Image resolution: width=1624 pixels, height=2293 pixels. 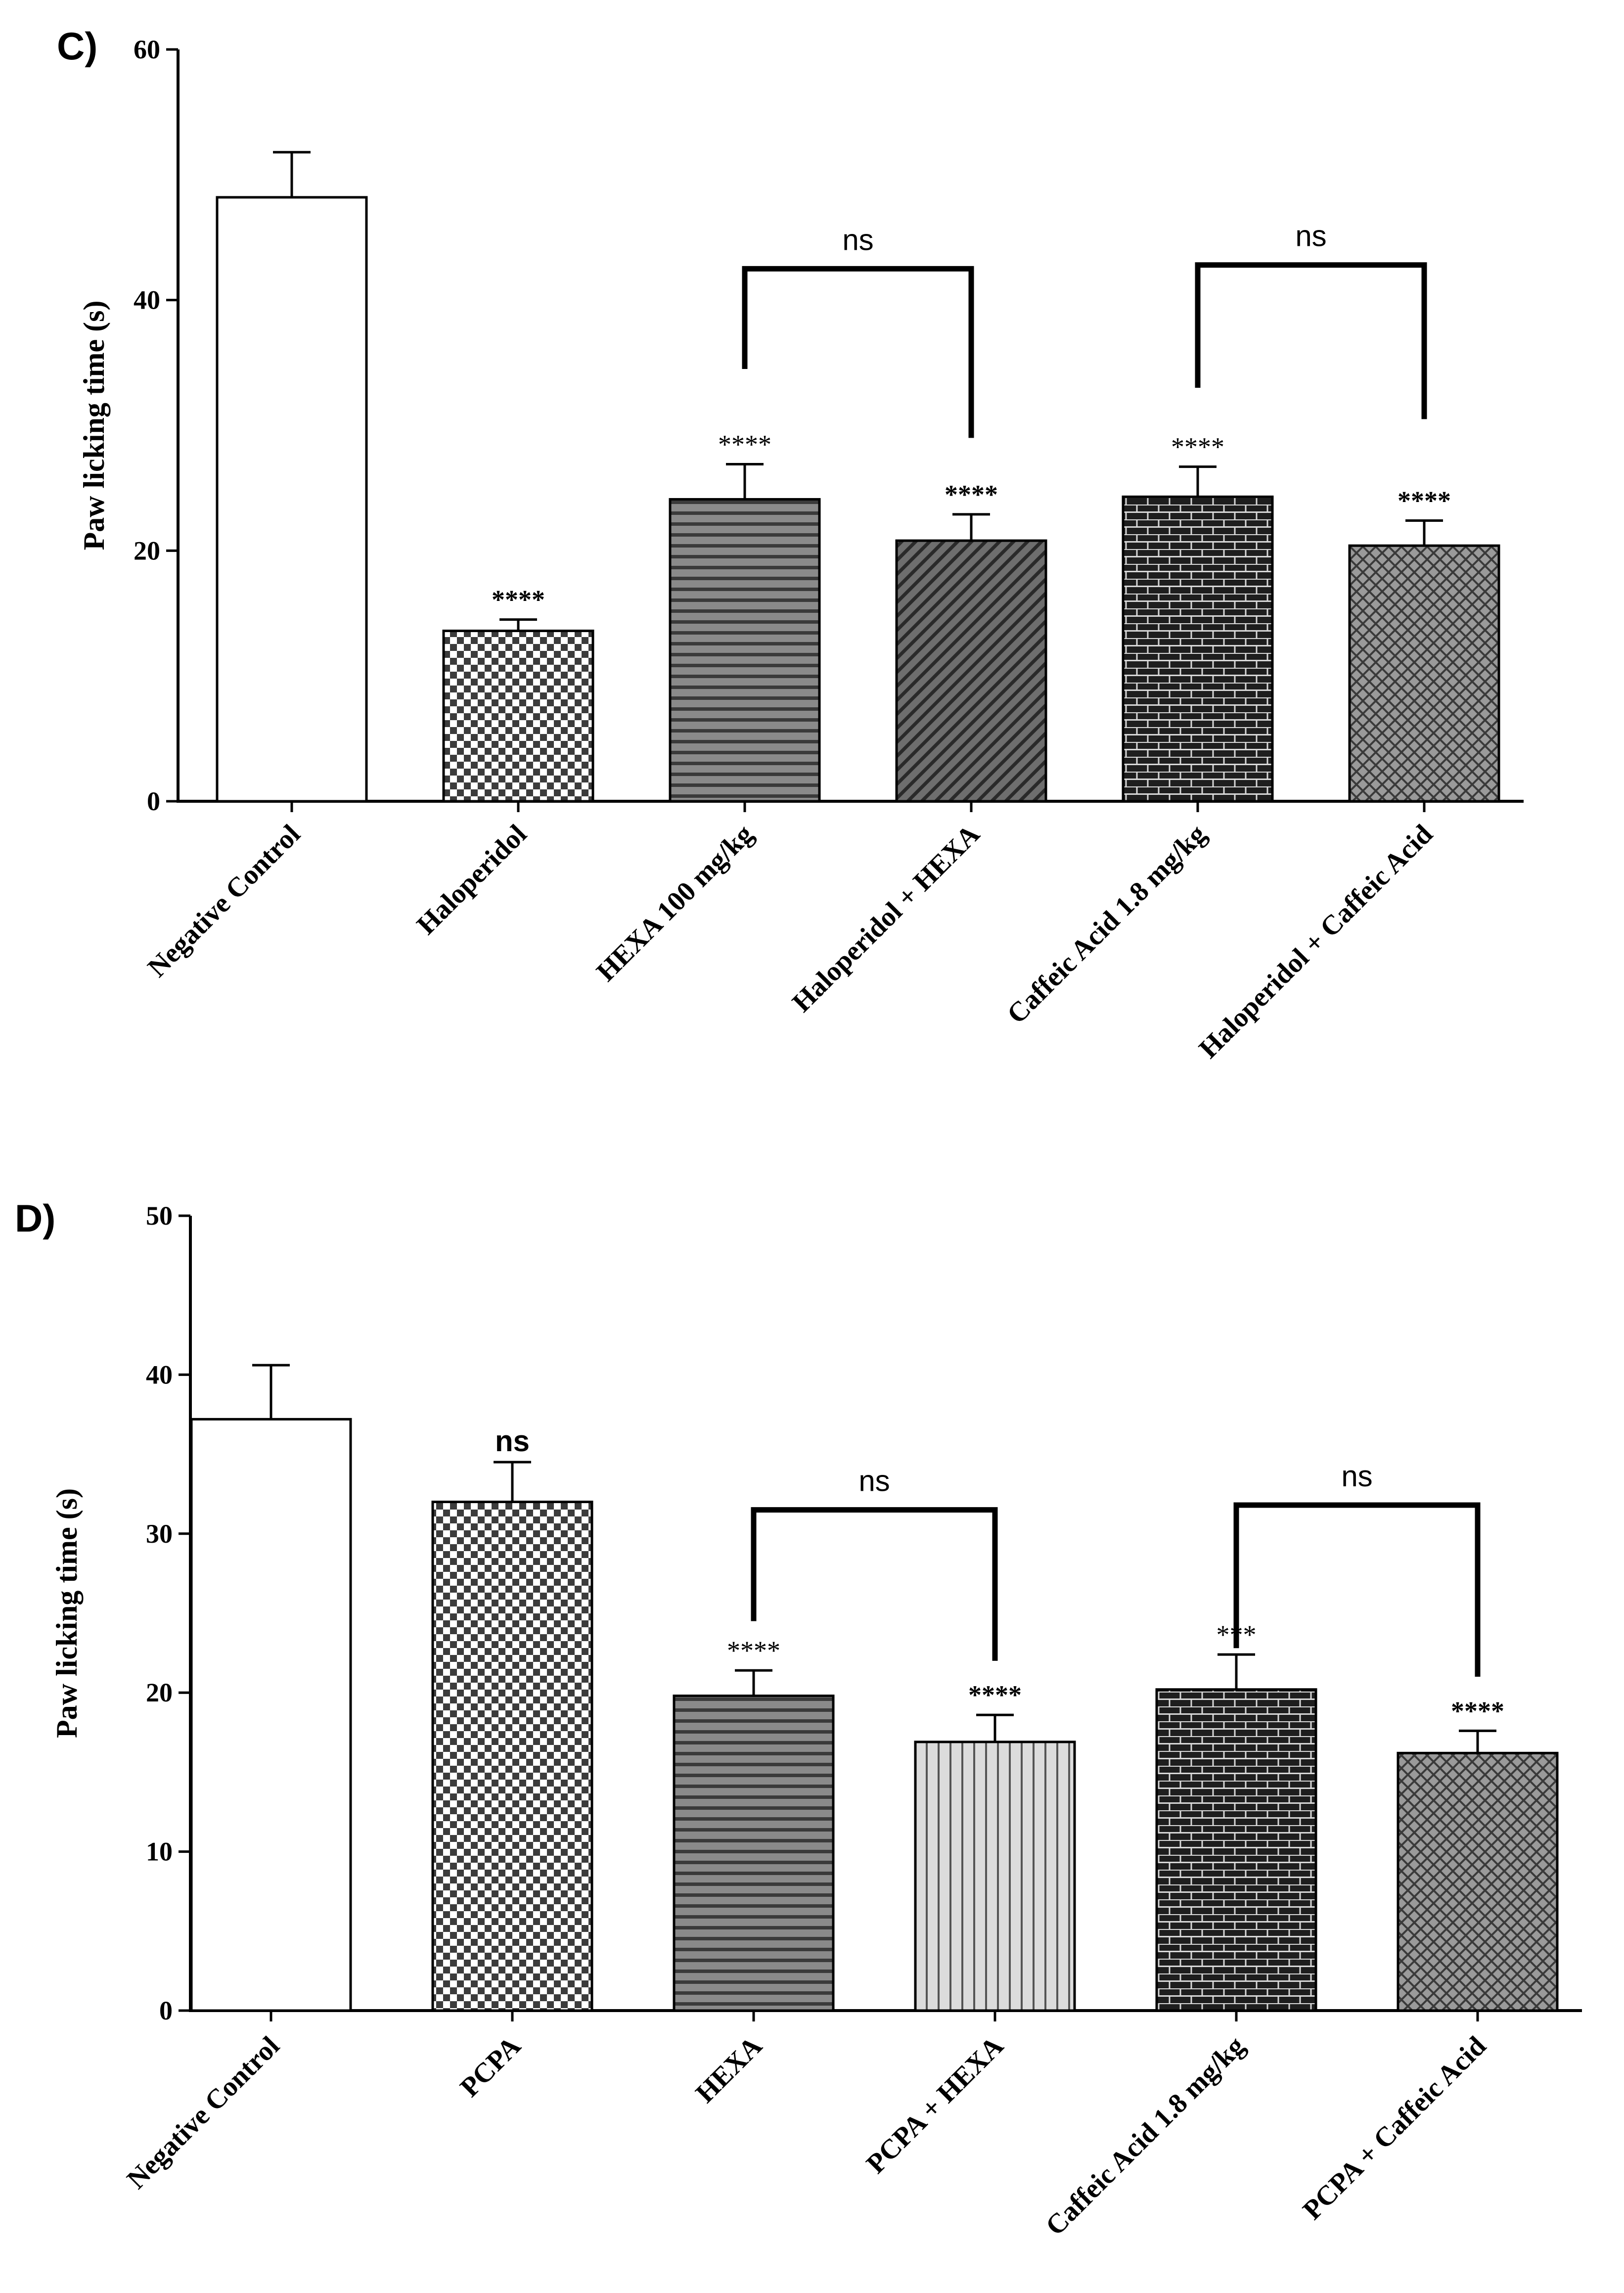 I want to click on panel-c-category-label: Haloperidol + HEXA, so click(x=886, y=918).